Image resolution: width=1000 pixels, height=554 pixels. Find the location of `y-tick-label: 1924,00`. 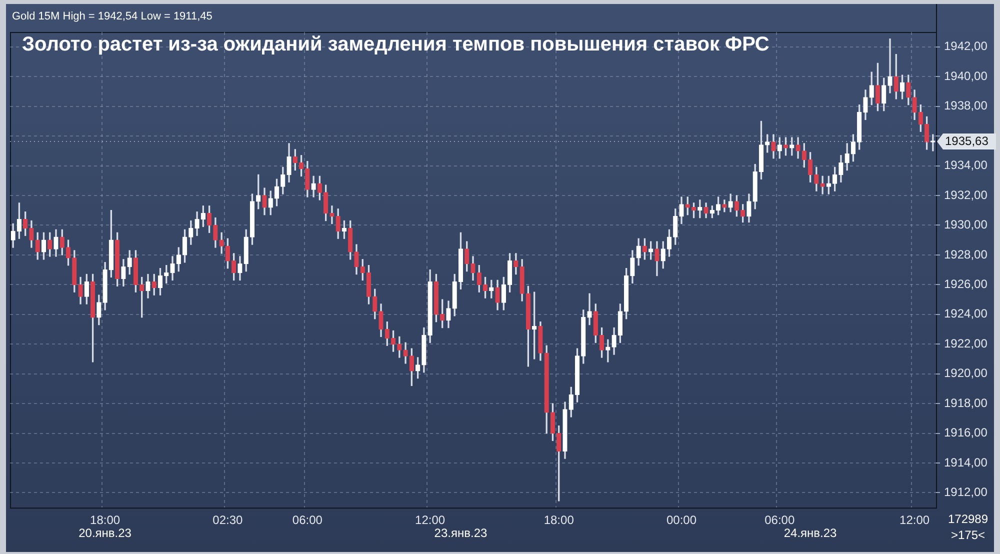

y-tick-label: 1924,00 is located at coordinates (966, 313).